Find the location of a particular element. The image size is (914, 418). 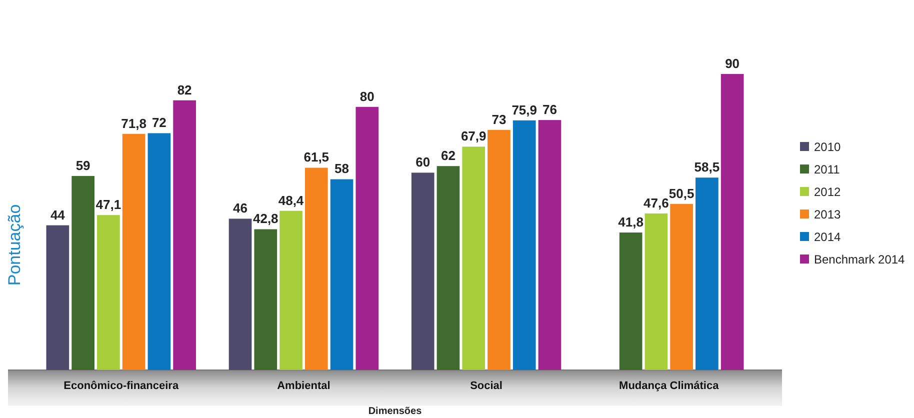

x-tick-label: Econômico-financeira is located at coordinates (122, 386).